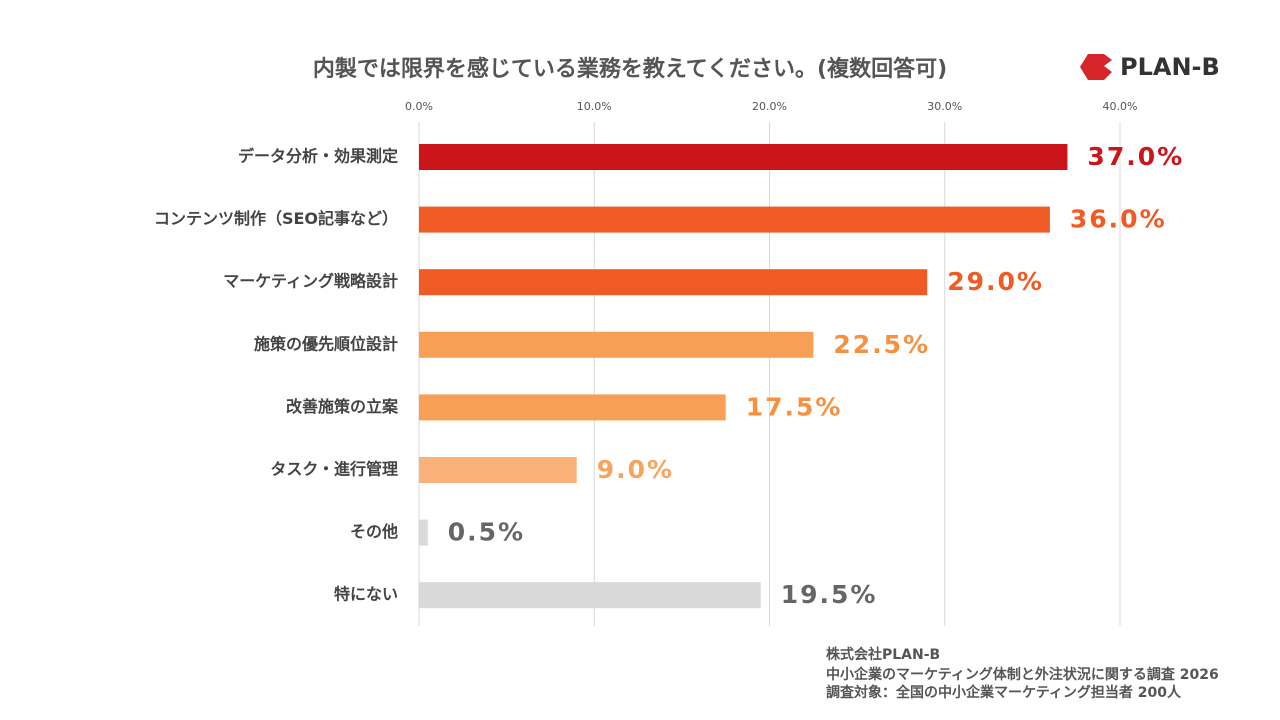 This screenshot has height=720, width=1280. What do you see at coordinates (419, 106) in the screenshot?
I see `x-tick-label: 0.0%` at bounding box center [419, 106].